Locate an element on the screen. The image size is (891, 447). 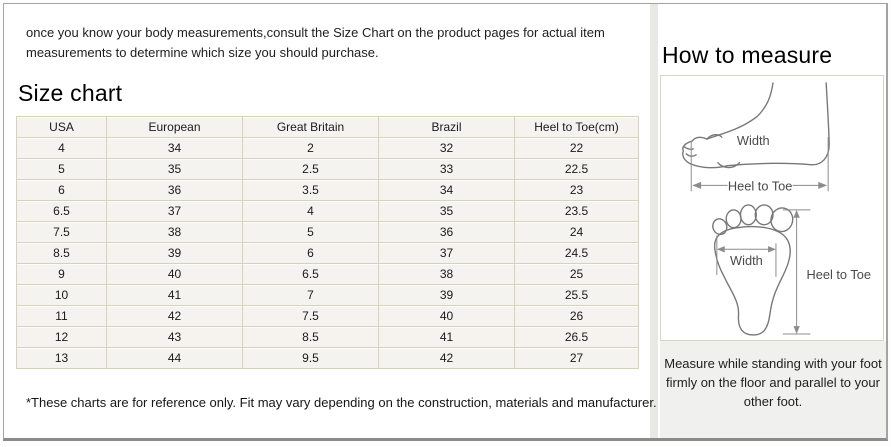
width-right-arrowhead-icon is located at coordinates (772, 249).